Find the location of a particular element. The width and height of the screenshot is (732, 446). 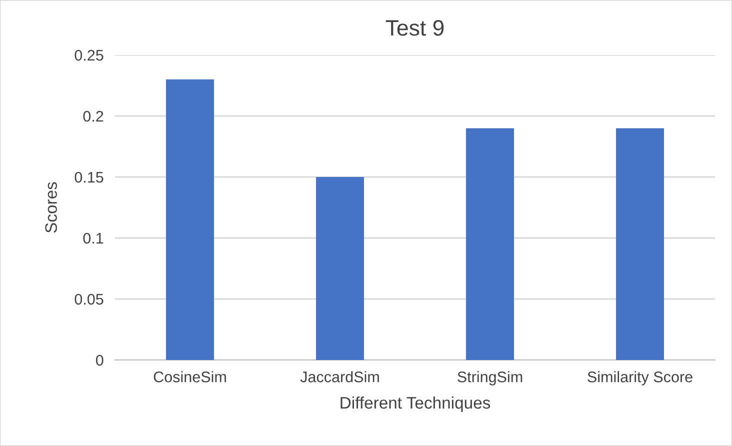

x-tick-label: StringSim is located at coordinates (490, 378).